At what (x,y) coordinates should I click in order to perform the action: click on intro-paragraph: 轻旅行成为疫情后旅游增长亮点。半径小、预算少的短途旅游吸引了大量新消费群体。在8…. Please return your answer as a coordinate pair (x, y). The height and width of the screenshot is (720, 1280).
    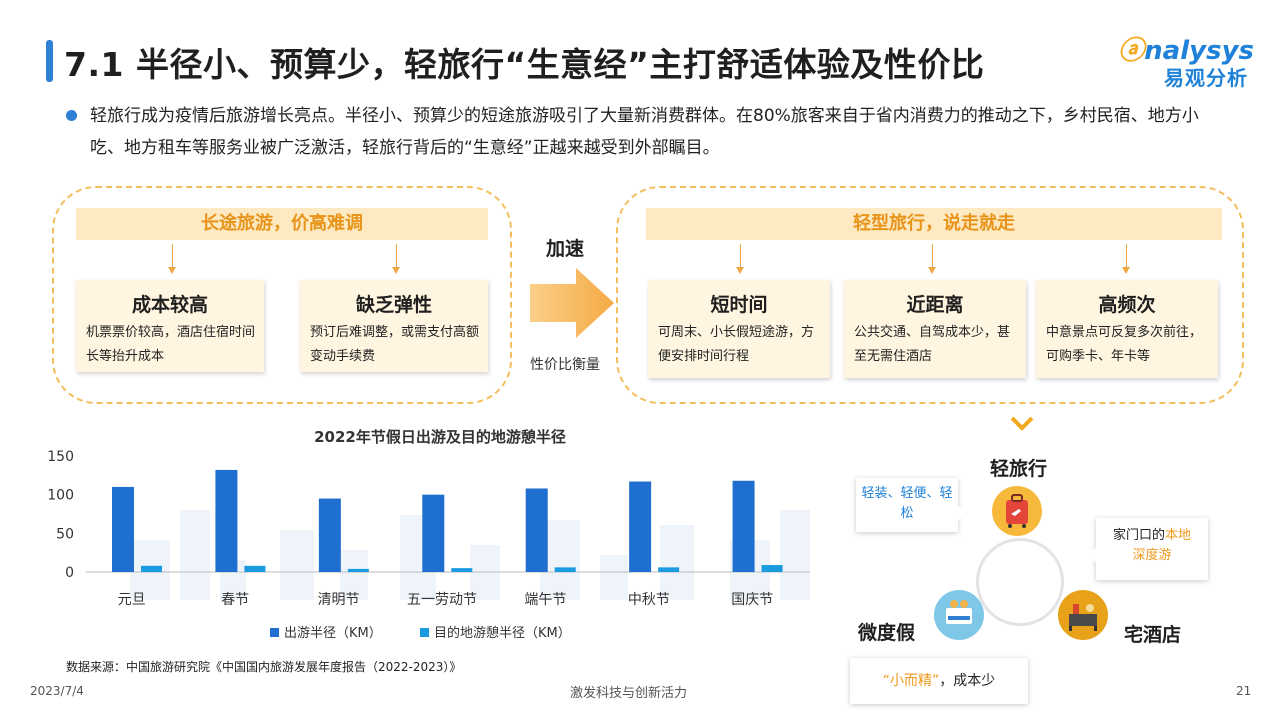
    Looking at the image, I should click on (644, 132).